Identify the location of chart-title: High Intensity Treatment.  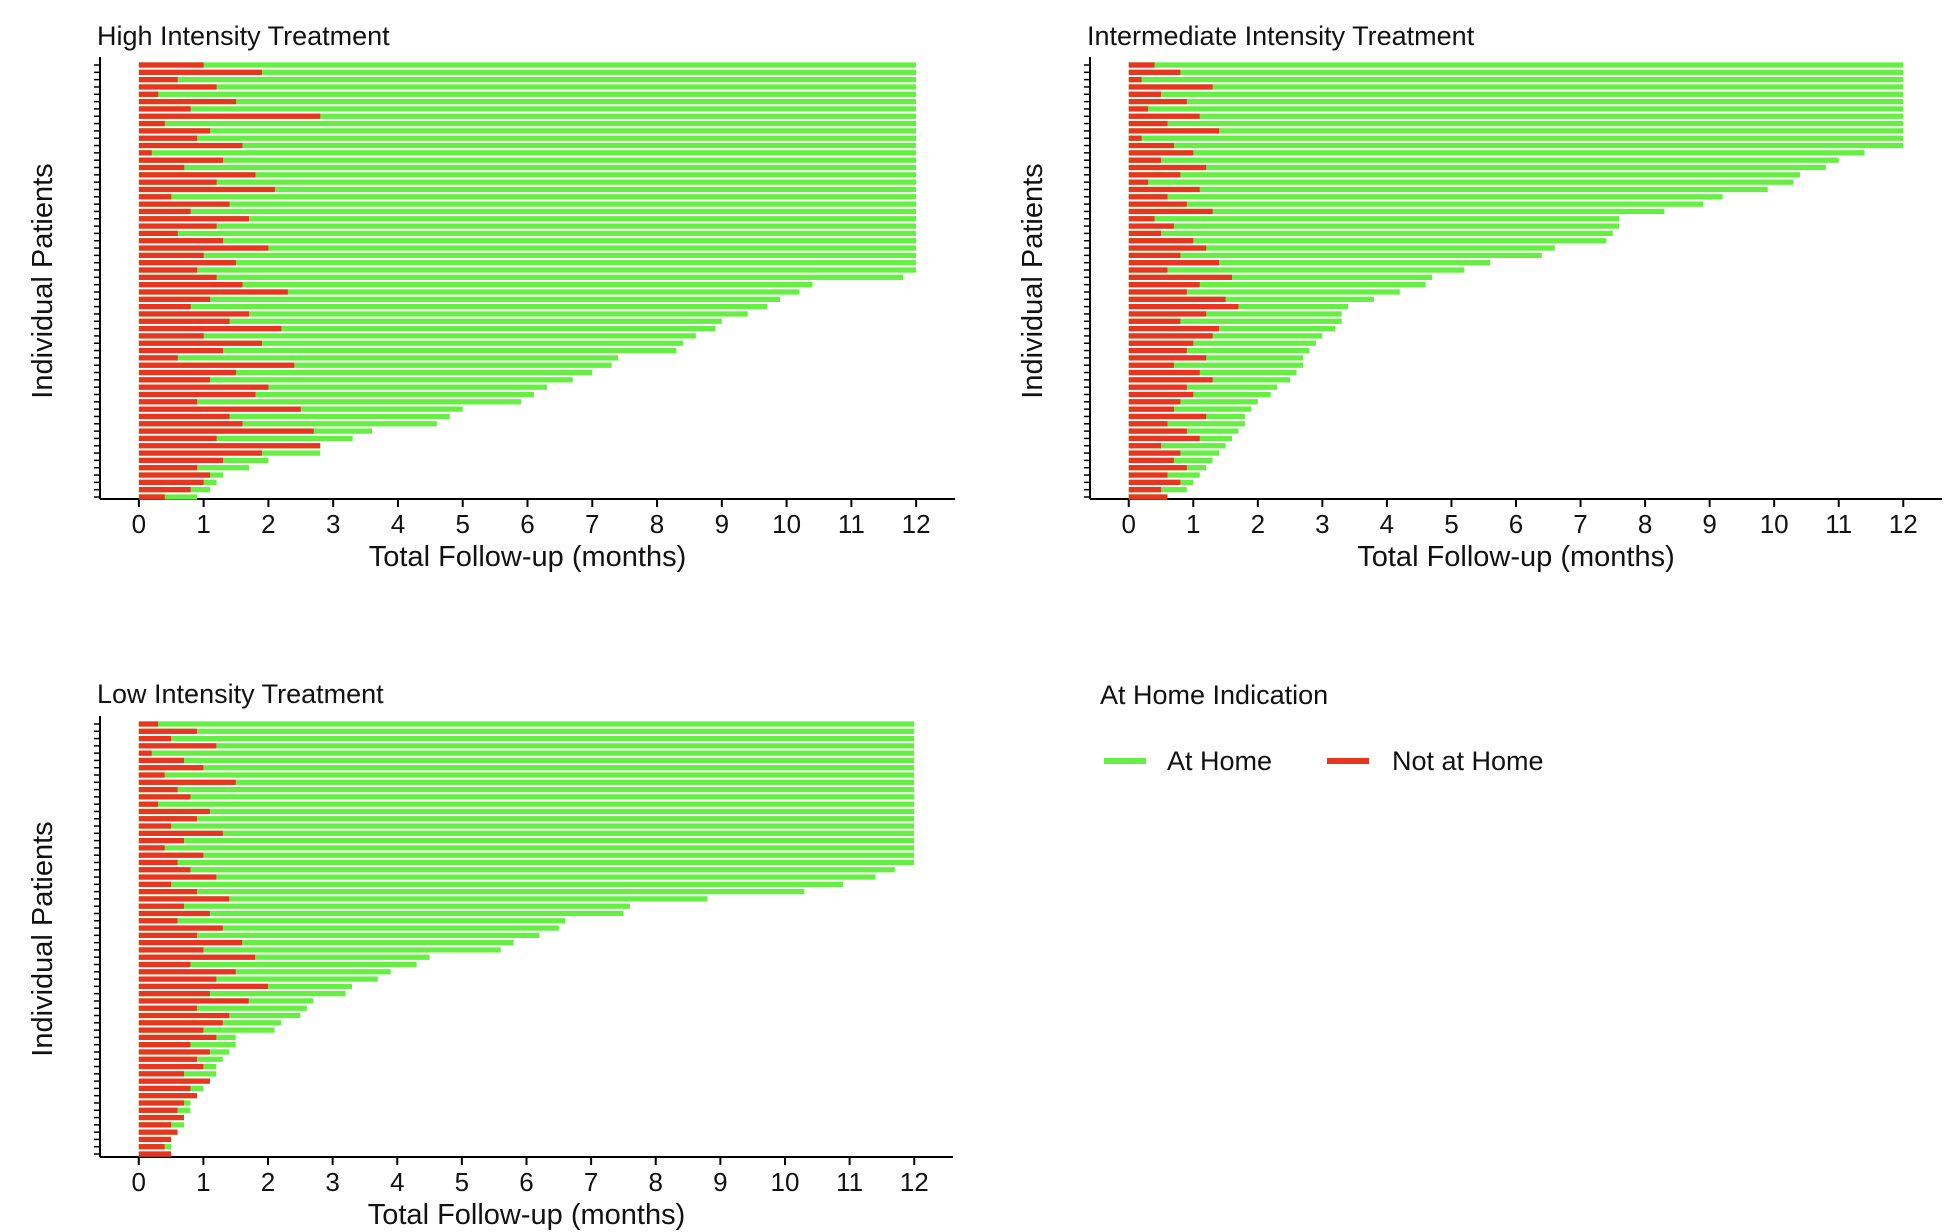
(243, 36).